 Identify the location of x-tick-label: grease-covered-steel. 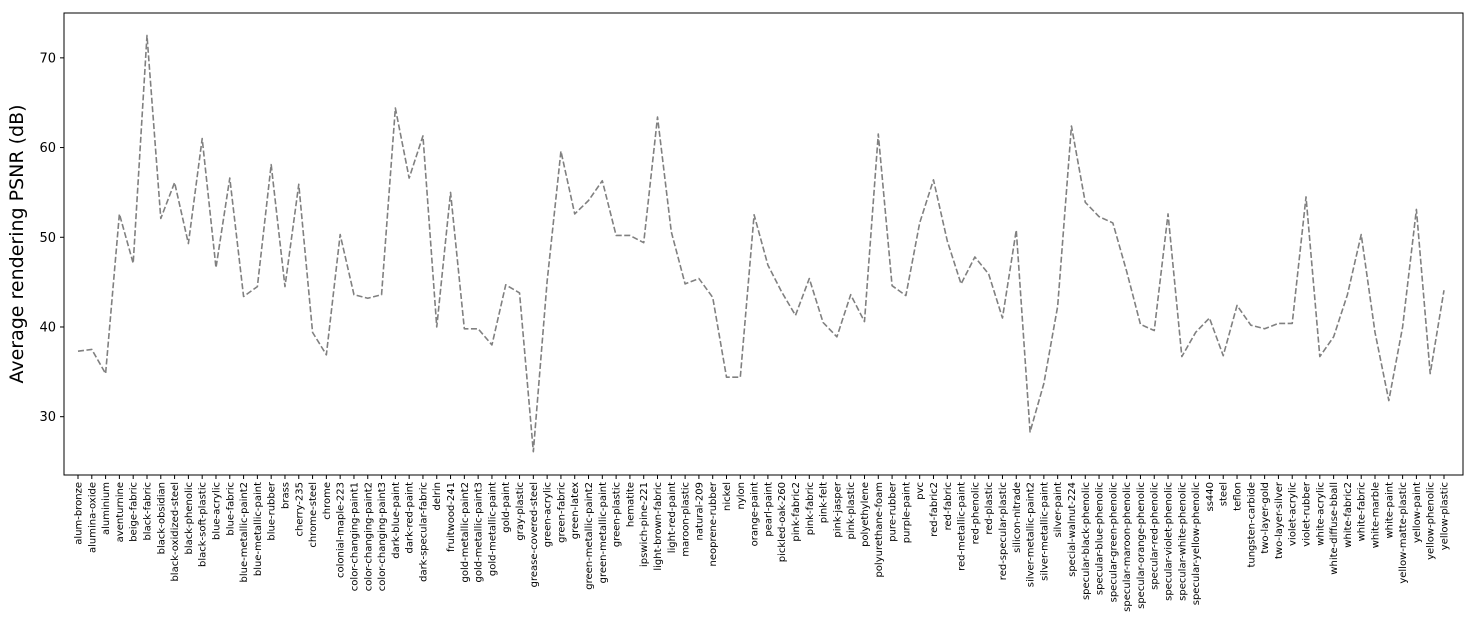
(534, 534).